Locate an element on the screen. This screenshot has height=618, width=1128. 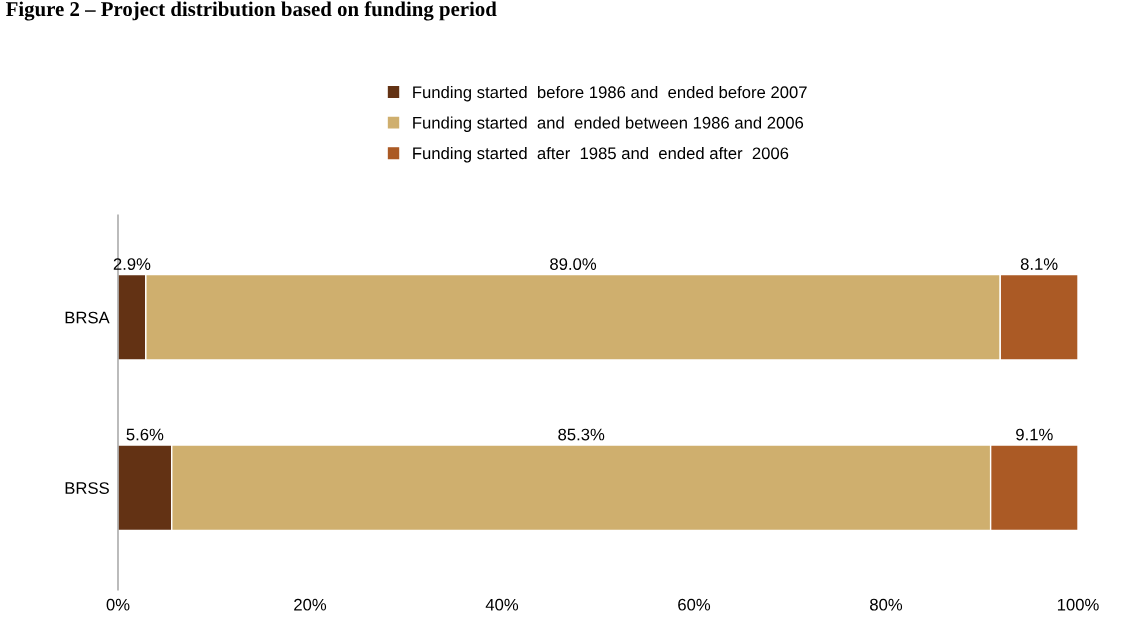
x-tick-label: 0% is located at coordinates (118, 604).